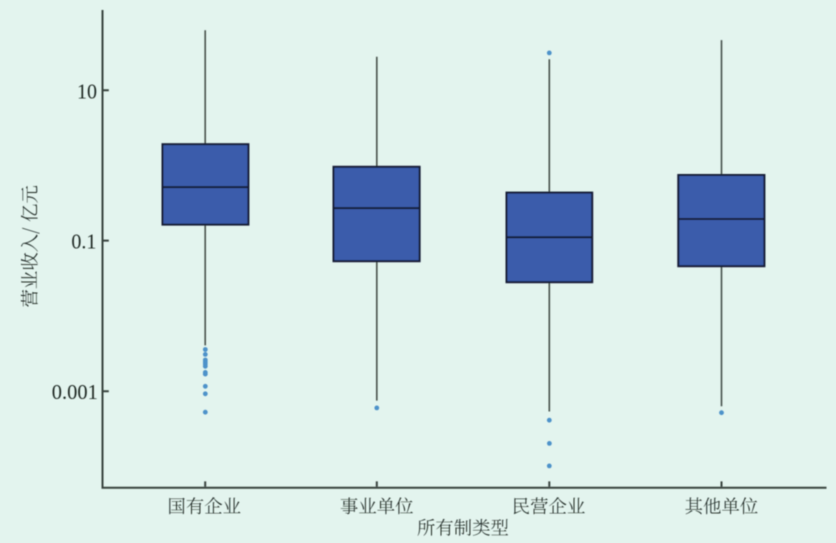 Image resolution: width=836 pixels, height=543 pixels. What do you see at coordinates (75, 392) in the screenshot?
I see `svg-text: 0.001` at bounding box center [75, 392].